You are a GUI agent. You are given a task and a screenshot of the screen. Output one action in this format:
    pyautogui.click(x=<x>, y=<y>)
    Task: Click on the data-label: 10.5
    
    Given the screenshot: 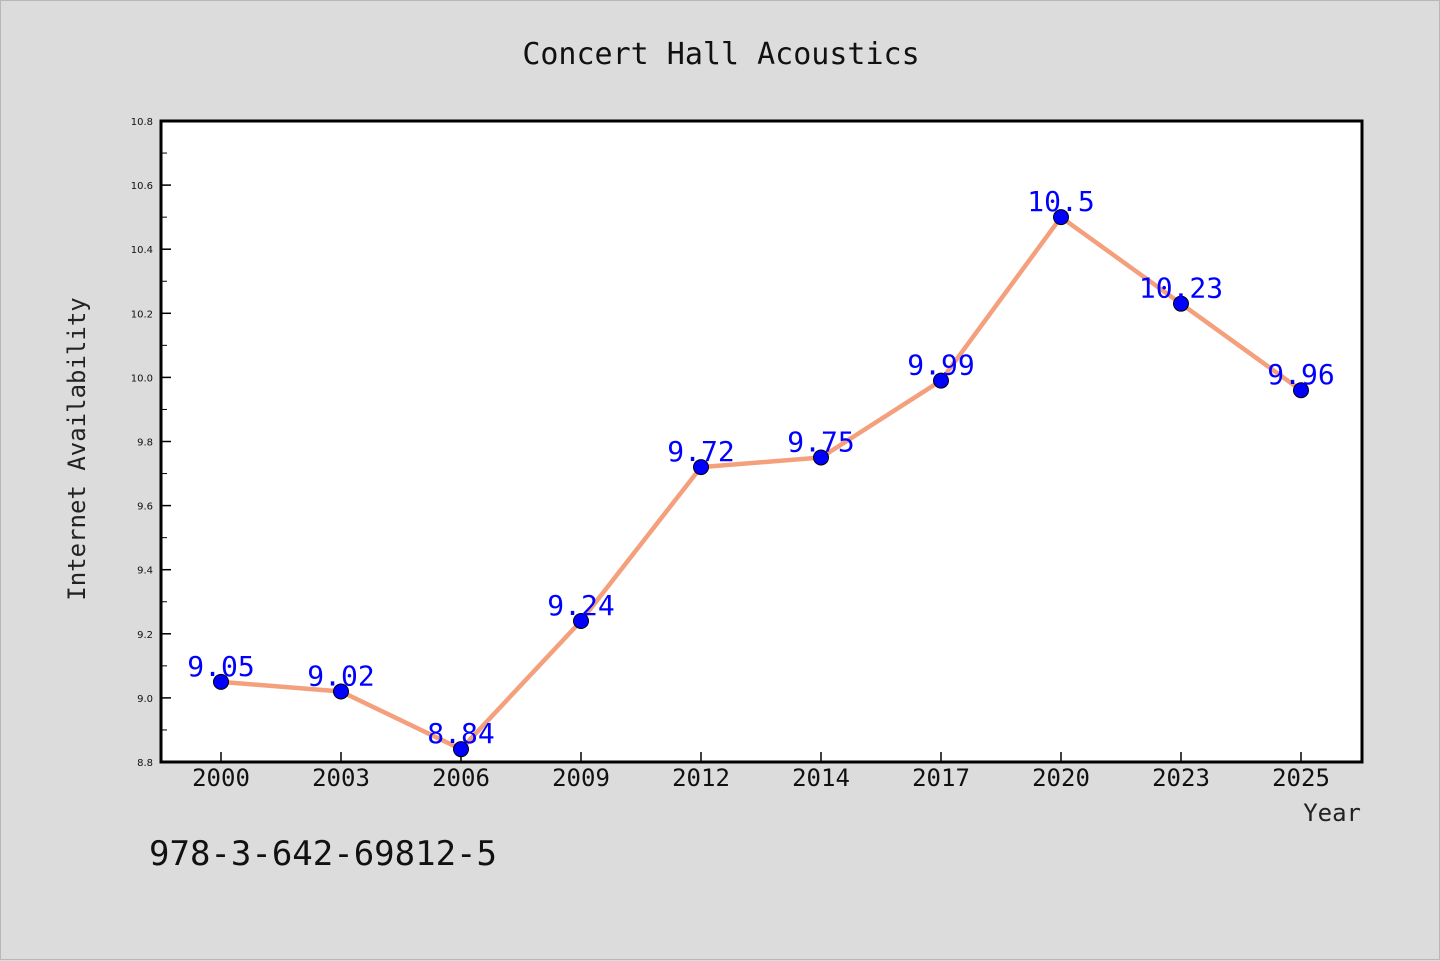 What is the action you would take?
    pyautogui.click(x=1060, y=201)
    